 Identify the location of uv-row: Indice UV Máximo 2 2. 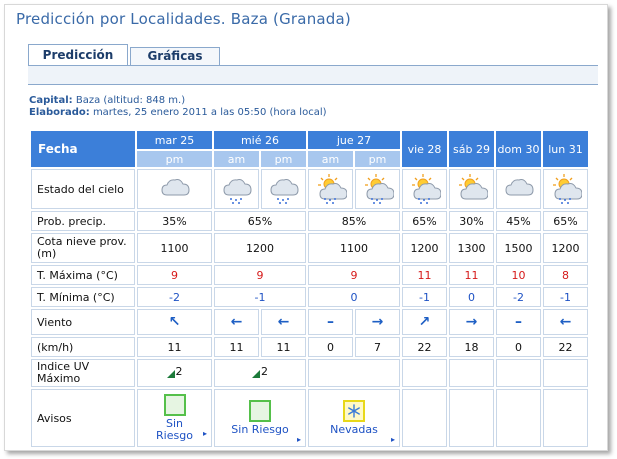
(309, 373).